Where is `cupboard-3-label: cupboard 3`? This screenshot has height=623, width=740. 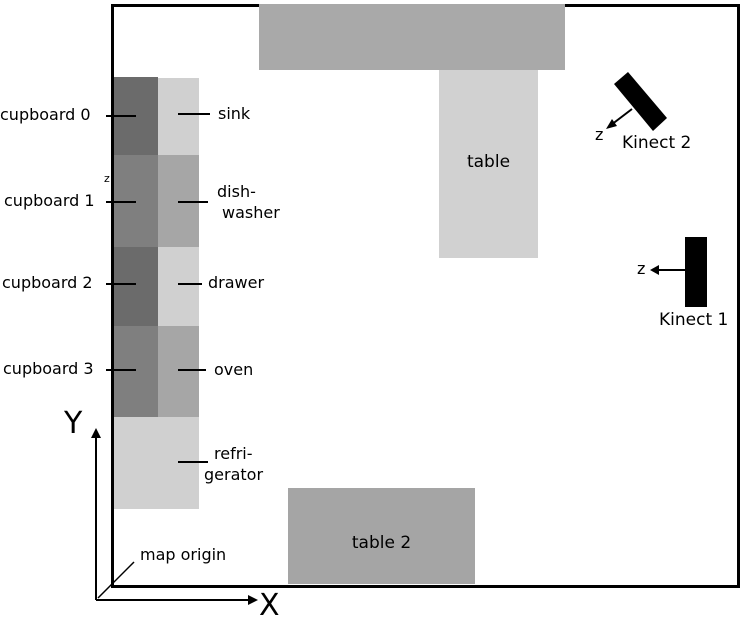
cupboard-3-label: cupboard 3 is located at coordinates (48, 368).